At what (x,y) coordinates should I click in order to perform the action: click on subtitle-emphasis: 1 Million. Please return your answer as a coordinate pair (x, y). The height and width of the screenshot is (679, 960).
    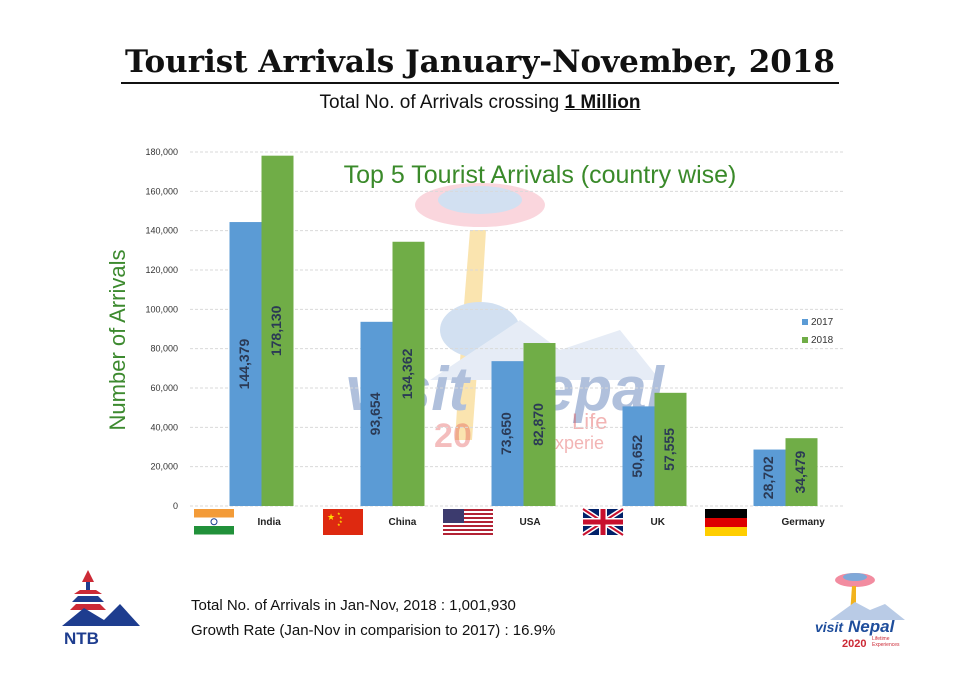
    Looking at the image, I should click on (602, 102).